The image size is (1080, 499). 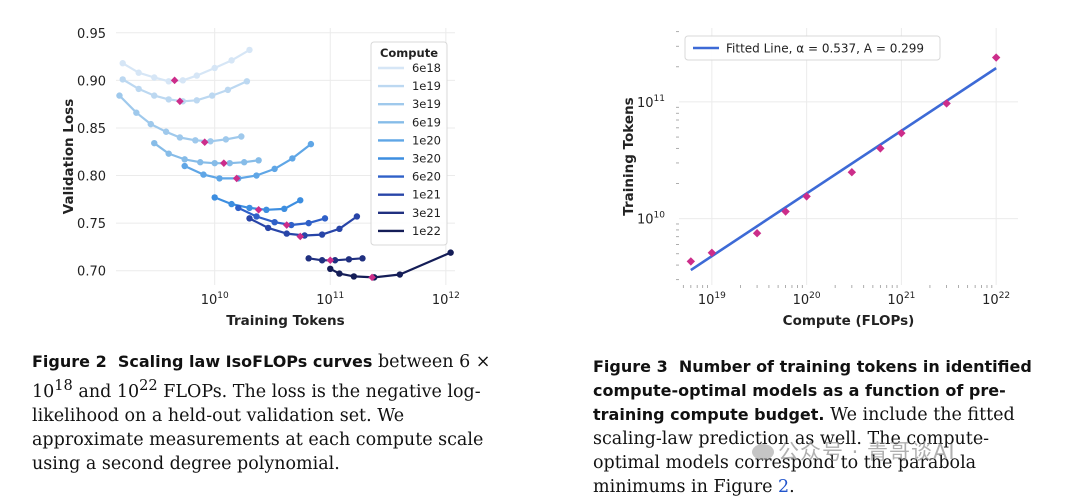 I want to click on series-6e19, so click(x=206, y=153).